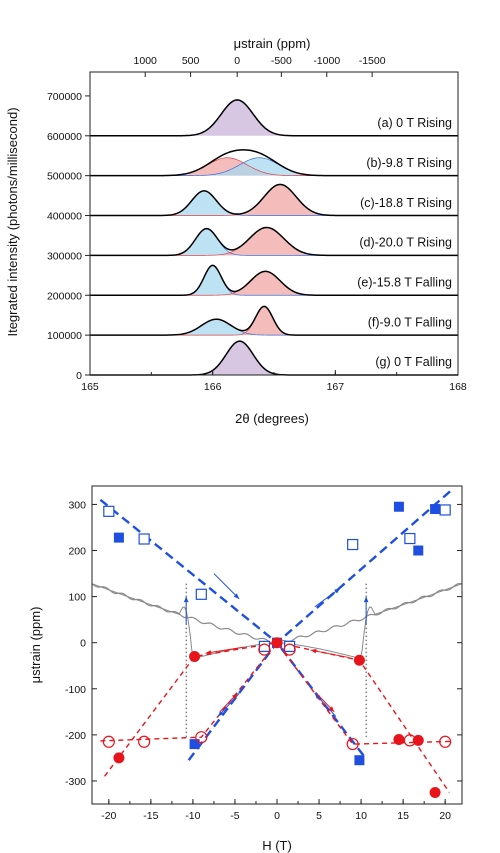 Image resolution: width=500 pixels, height=853 pixels. I want to click on trace-label-3: (d)-20.0 T Rising, so click(405, 243).